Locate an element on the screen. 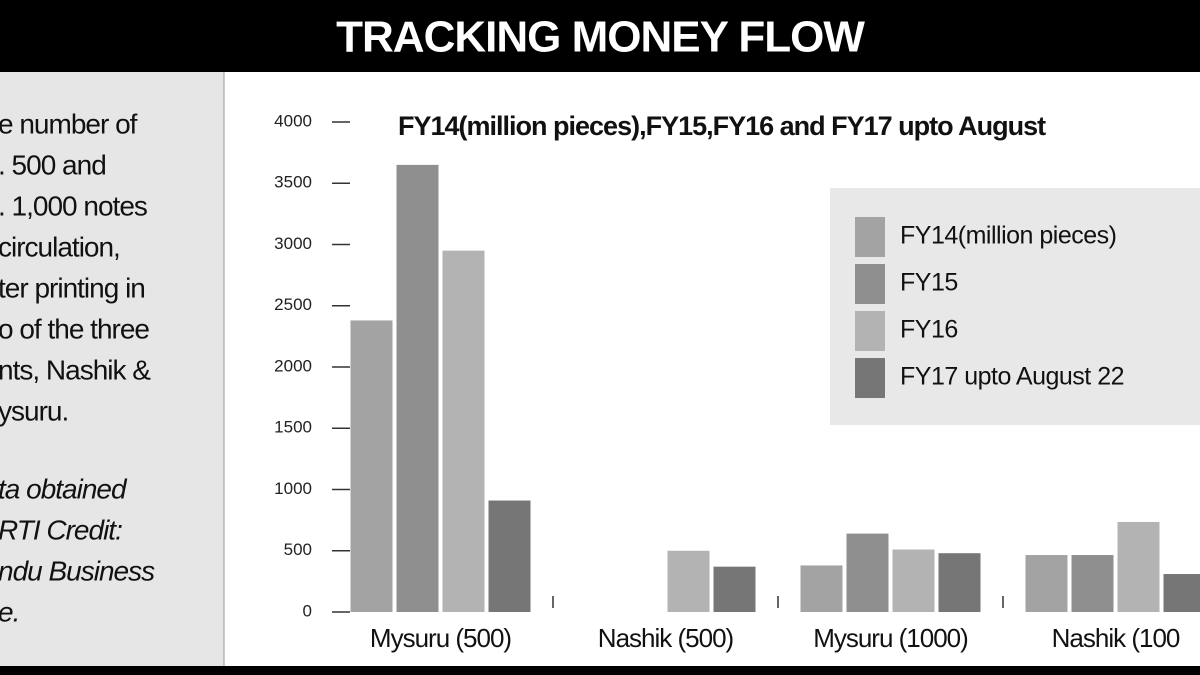 This screenshot has width=1200, height=675. sidebar-text: e number of is located at coordinates (69, 123).